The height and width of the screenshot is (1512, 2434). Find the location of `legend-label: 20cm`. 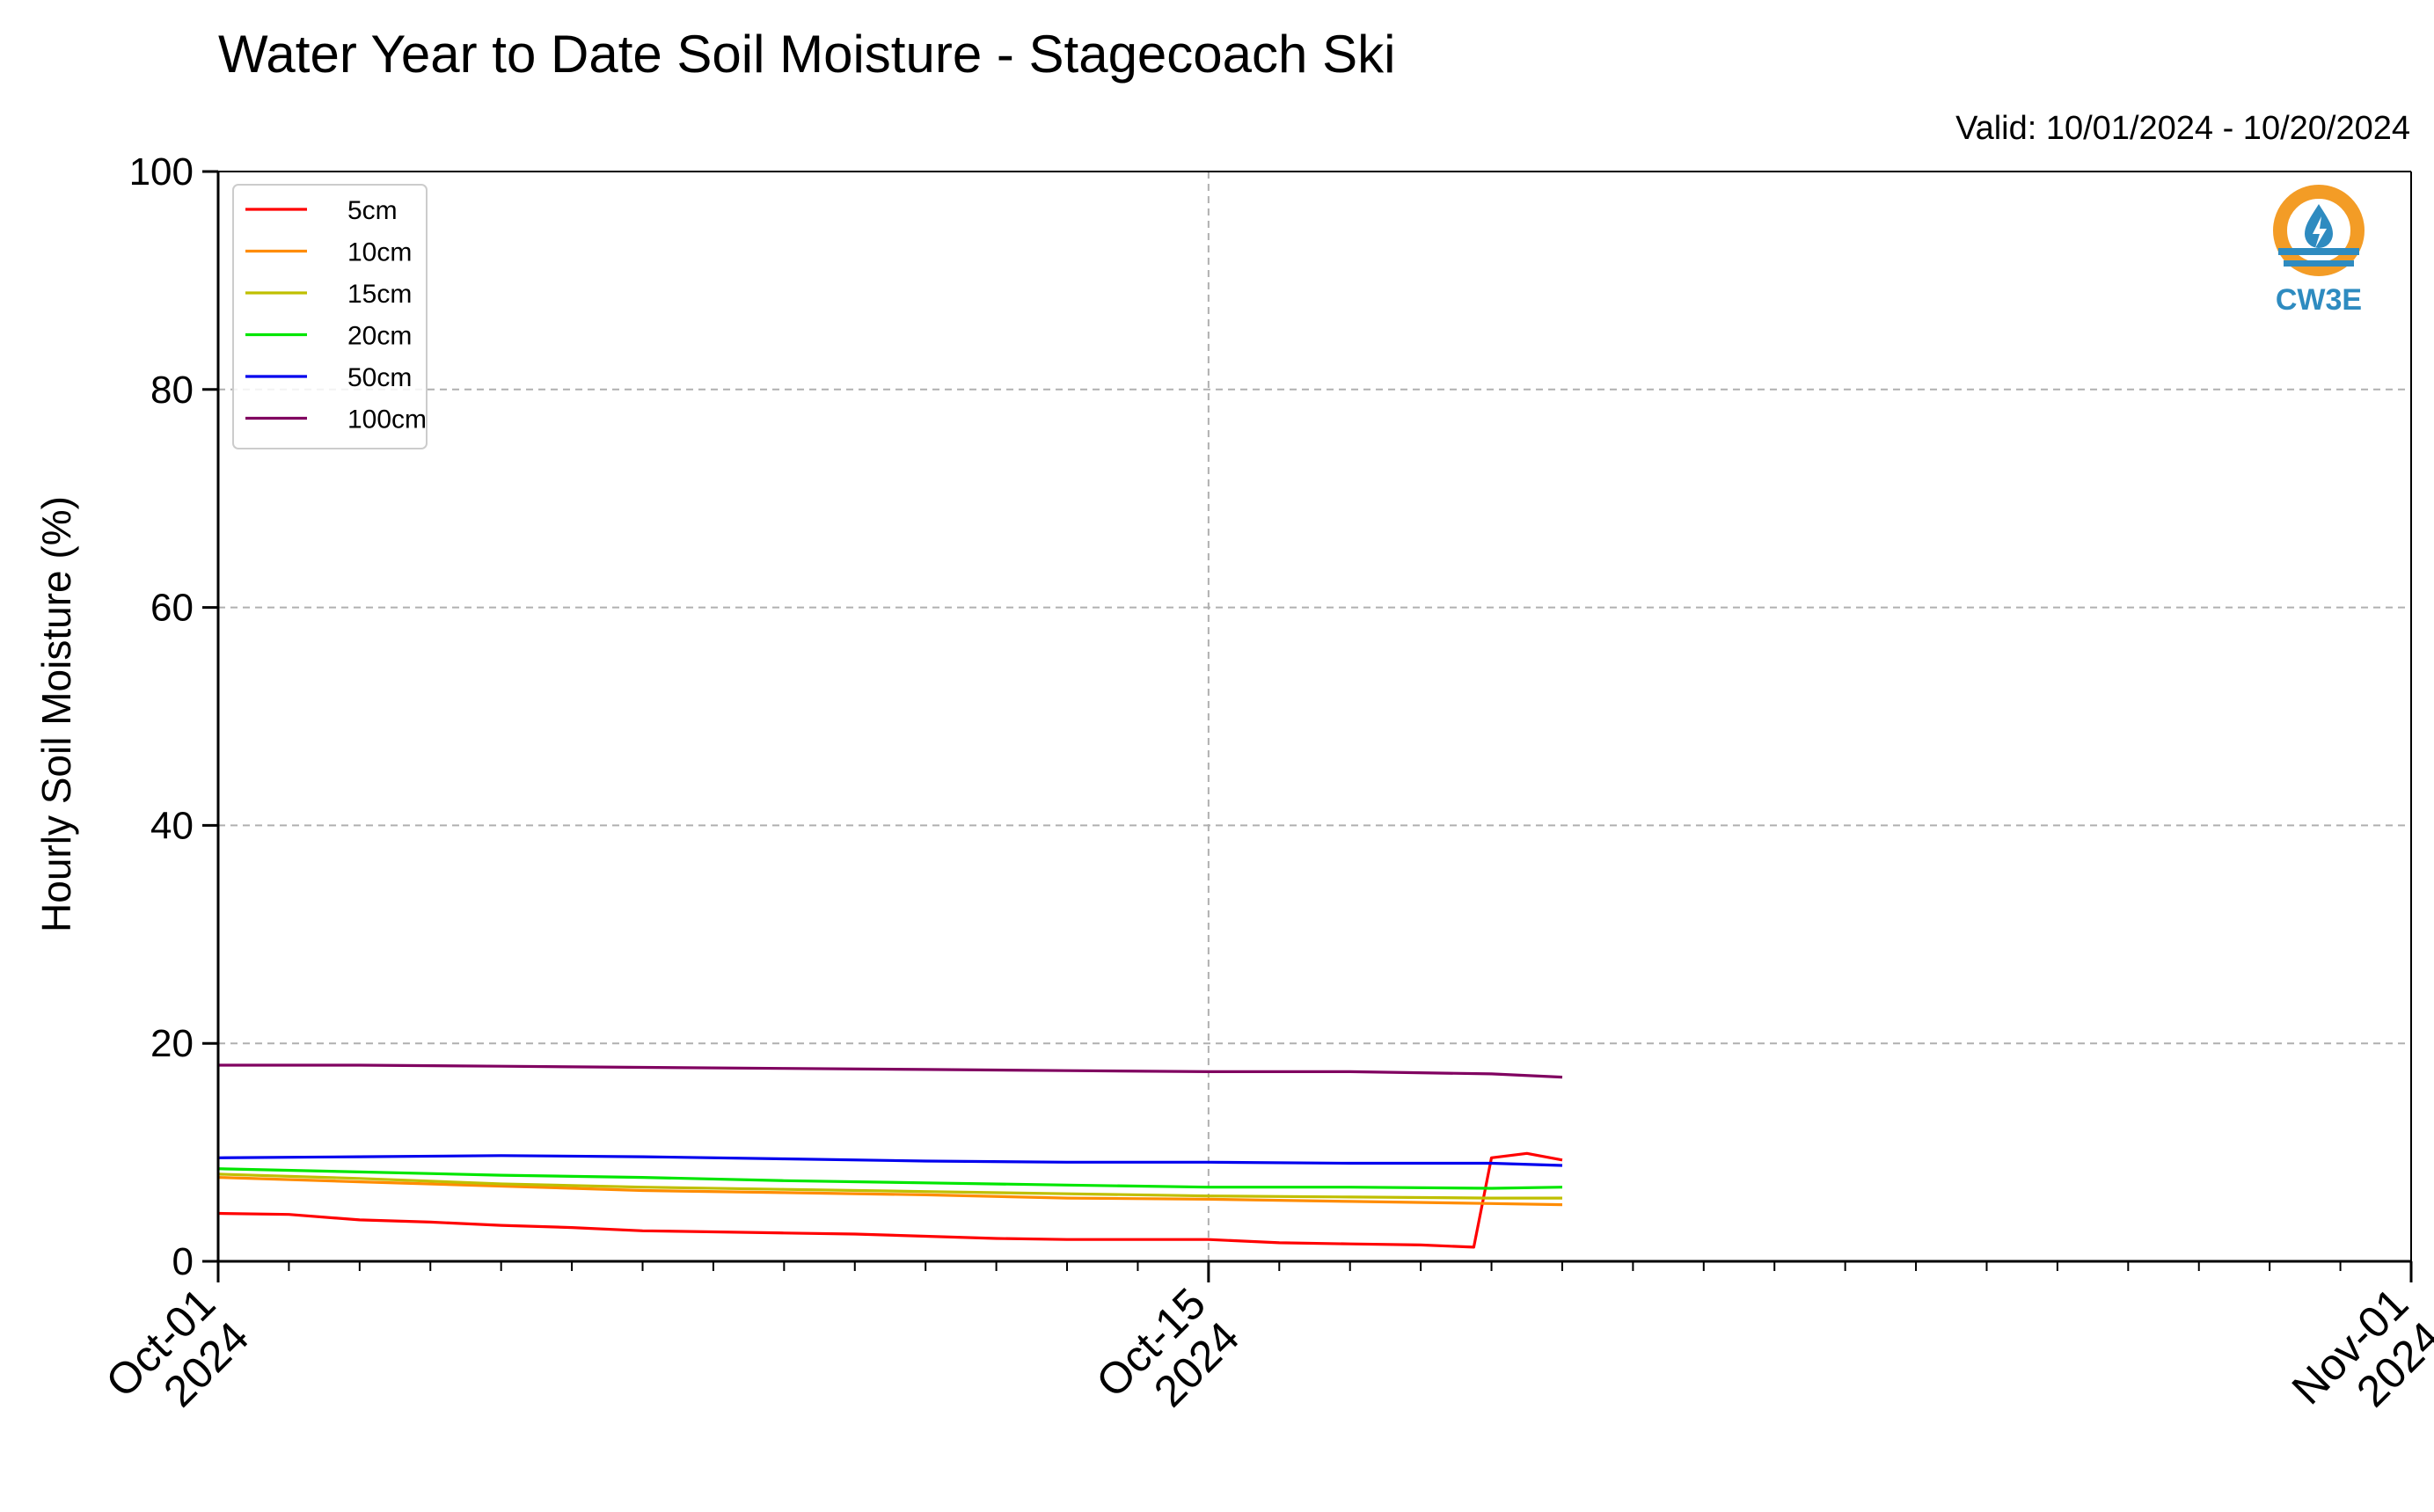

legend-label: 20cm is located at coordinates (379, 336).